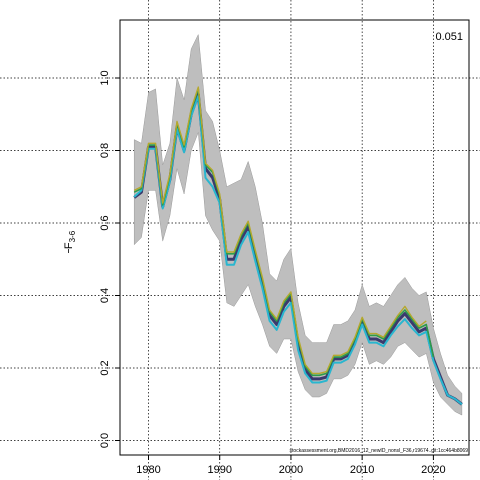 Image resolution: width=480 pixels, height=480 pixels. Describe the element at coordinates (105, 440) in the screenshot. I see `y-tick-label-0: 0.0` at that location.